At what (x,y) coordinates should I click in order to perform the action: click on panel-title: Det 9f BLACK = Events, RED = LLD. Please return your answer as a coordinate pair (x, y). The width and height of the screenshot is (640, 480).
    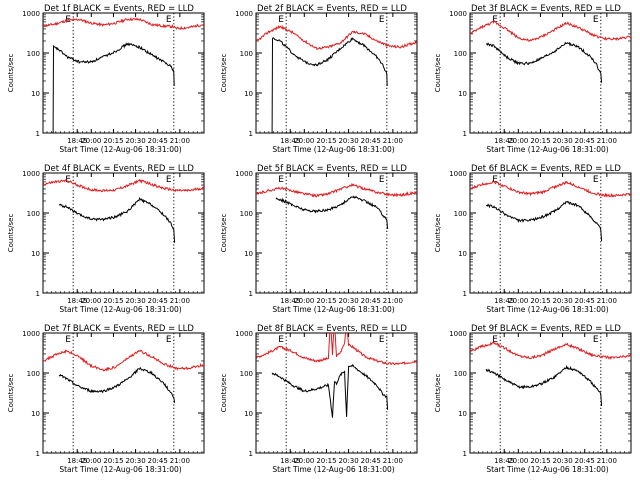
    Looking at the image, I should click on (546, 329).